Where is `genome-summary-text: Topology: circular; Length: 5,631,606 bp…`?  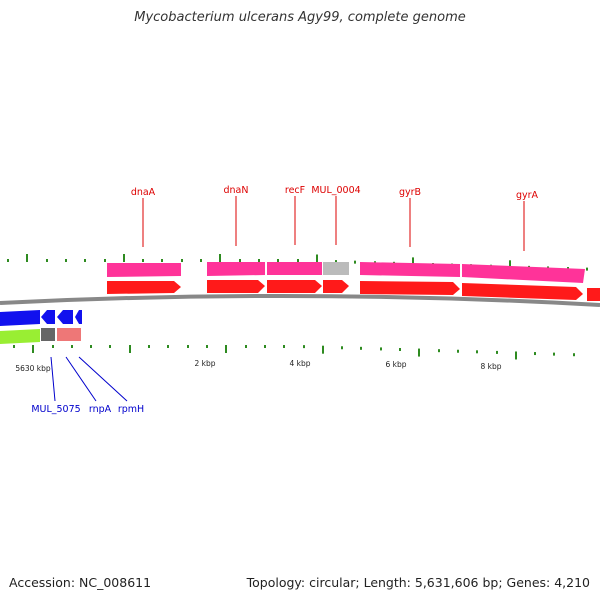
genome-summary-text: Topology: circular; Length: 5,631,606 bp… is located at coordinates (418, 582).